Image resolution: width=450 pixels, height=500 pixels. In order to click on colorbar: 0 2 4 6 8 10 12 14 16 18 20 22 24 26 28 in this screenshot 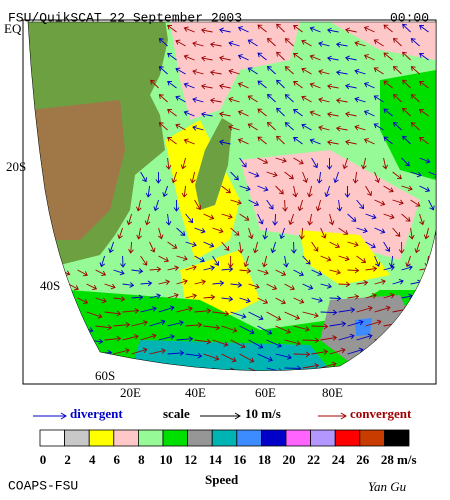, I will do `click(224, 448)`.